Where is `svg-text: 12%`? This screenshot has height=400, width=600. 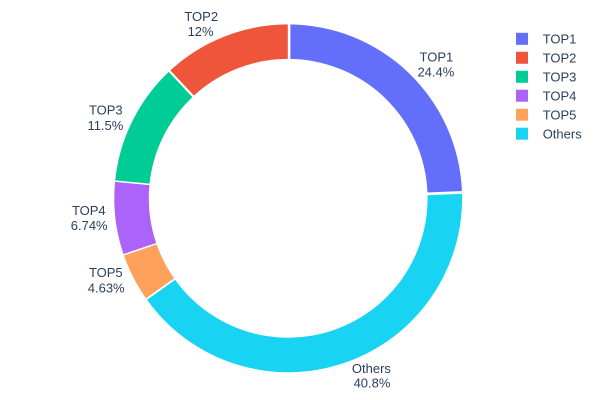 svg-text: 12% is located at coordinates (201, 31).